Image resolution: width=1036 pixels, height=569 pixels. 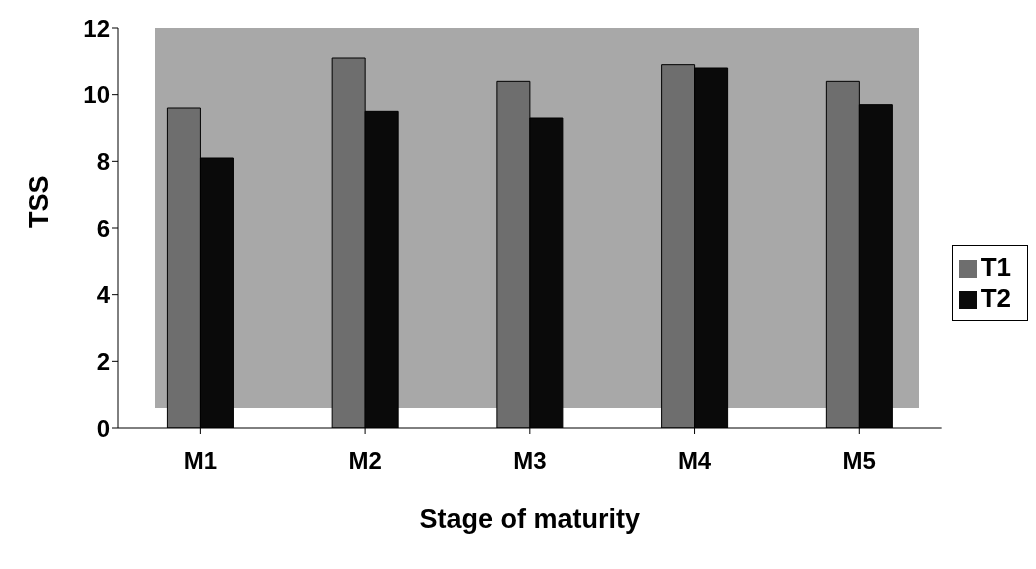 I want to click on y-tick-label: 8, so click(x=103, y=161).